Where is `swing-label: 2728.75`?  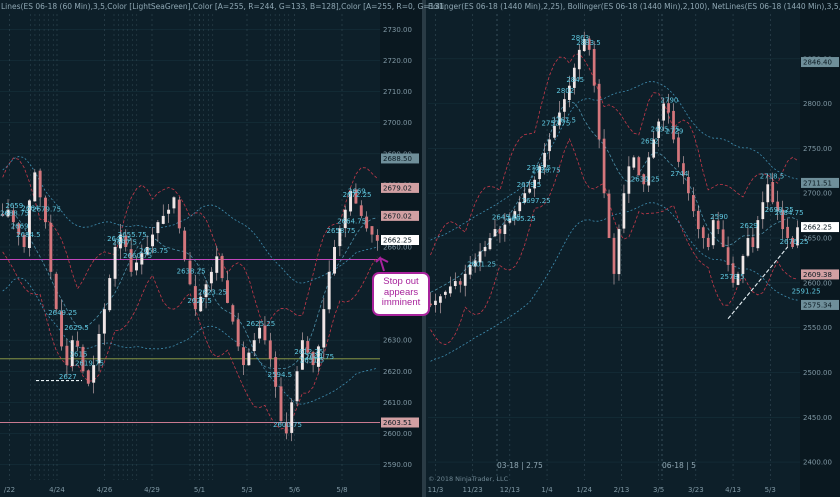
swing-label: 2728.75 is located at coordinates (546, 170).